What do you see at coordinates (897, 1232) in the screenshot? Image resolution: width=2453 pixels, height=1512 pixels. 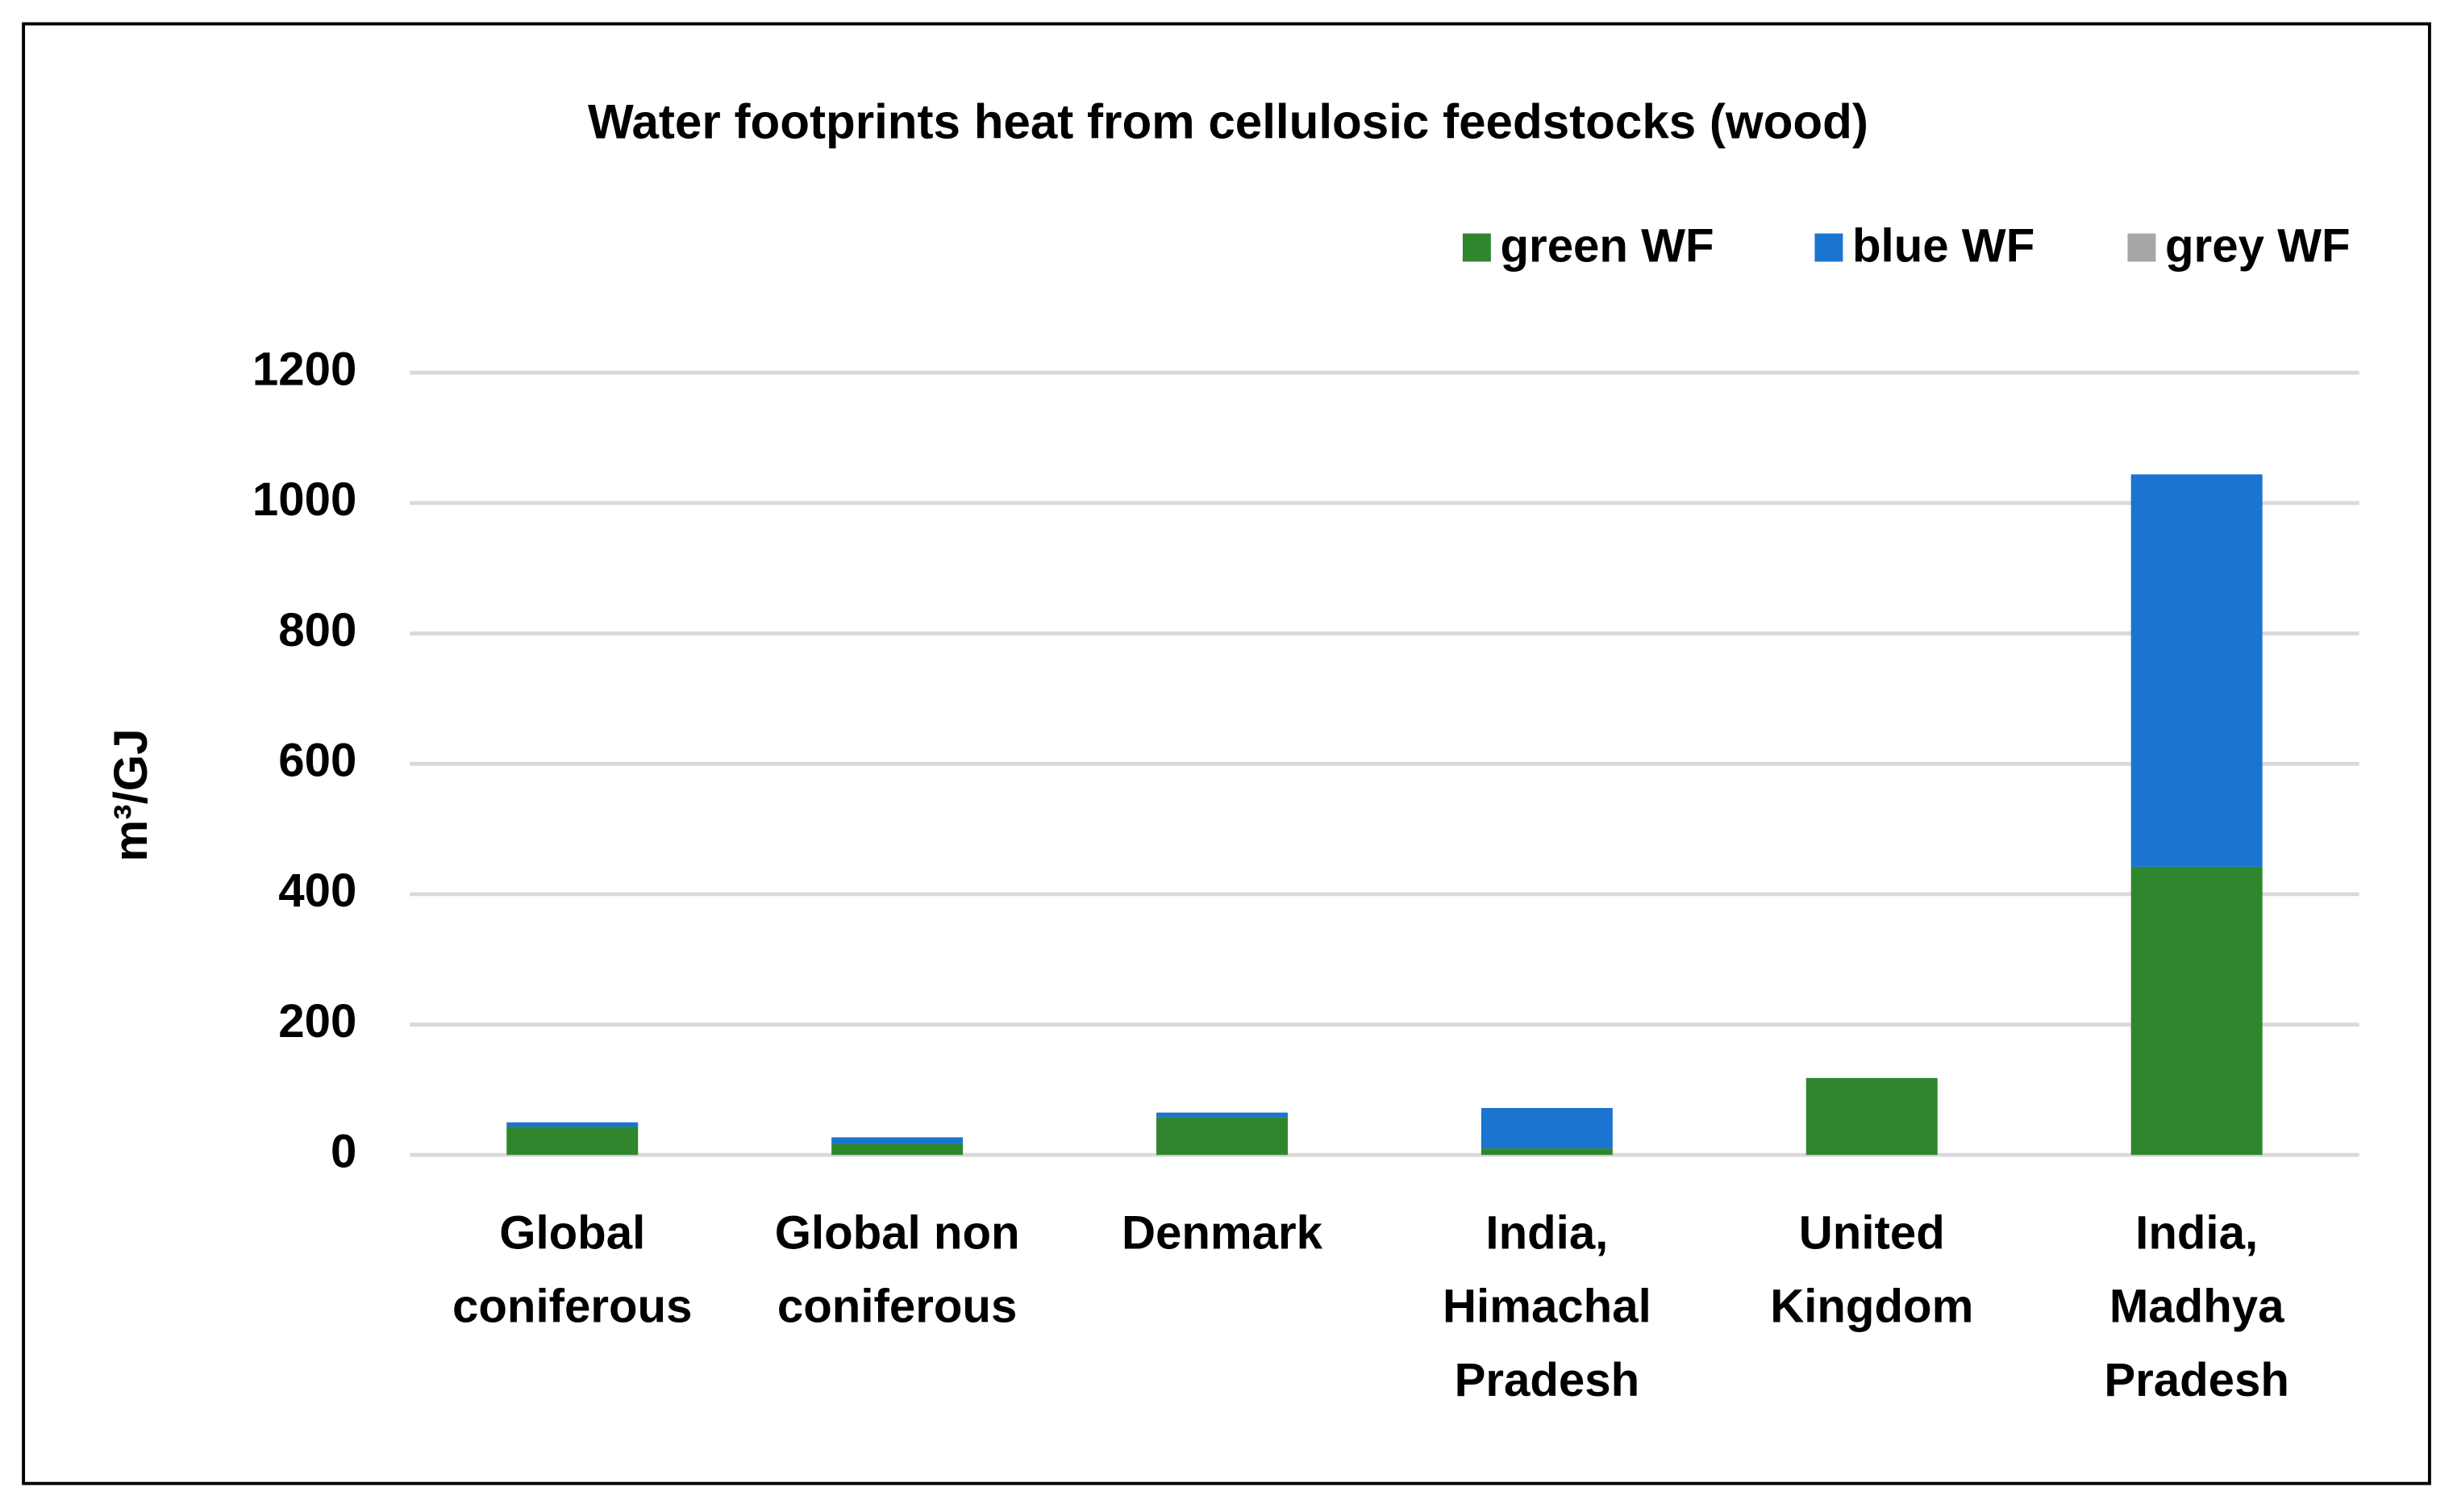 I see `x-tick-label: Global non` at bounding box center [897, 1232].